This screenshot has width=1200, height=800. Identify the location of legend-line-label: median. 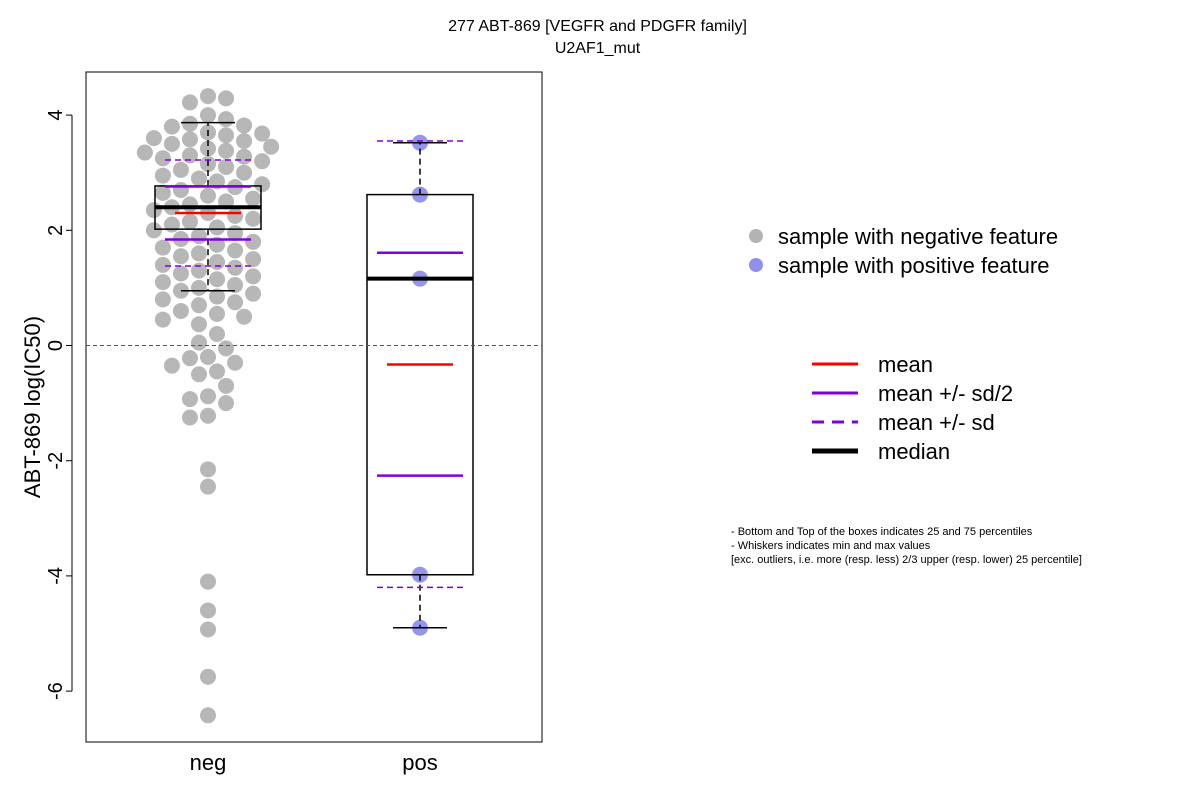
(914, 451).